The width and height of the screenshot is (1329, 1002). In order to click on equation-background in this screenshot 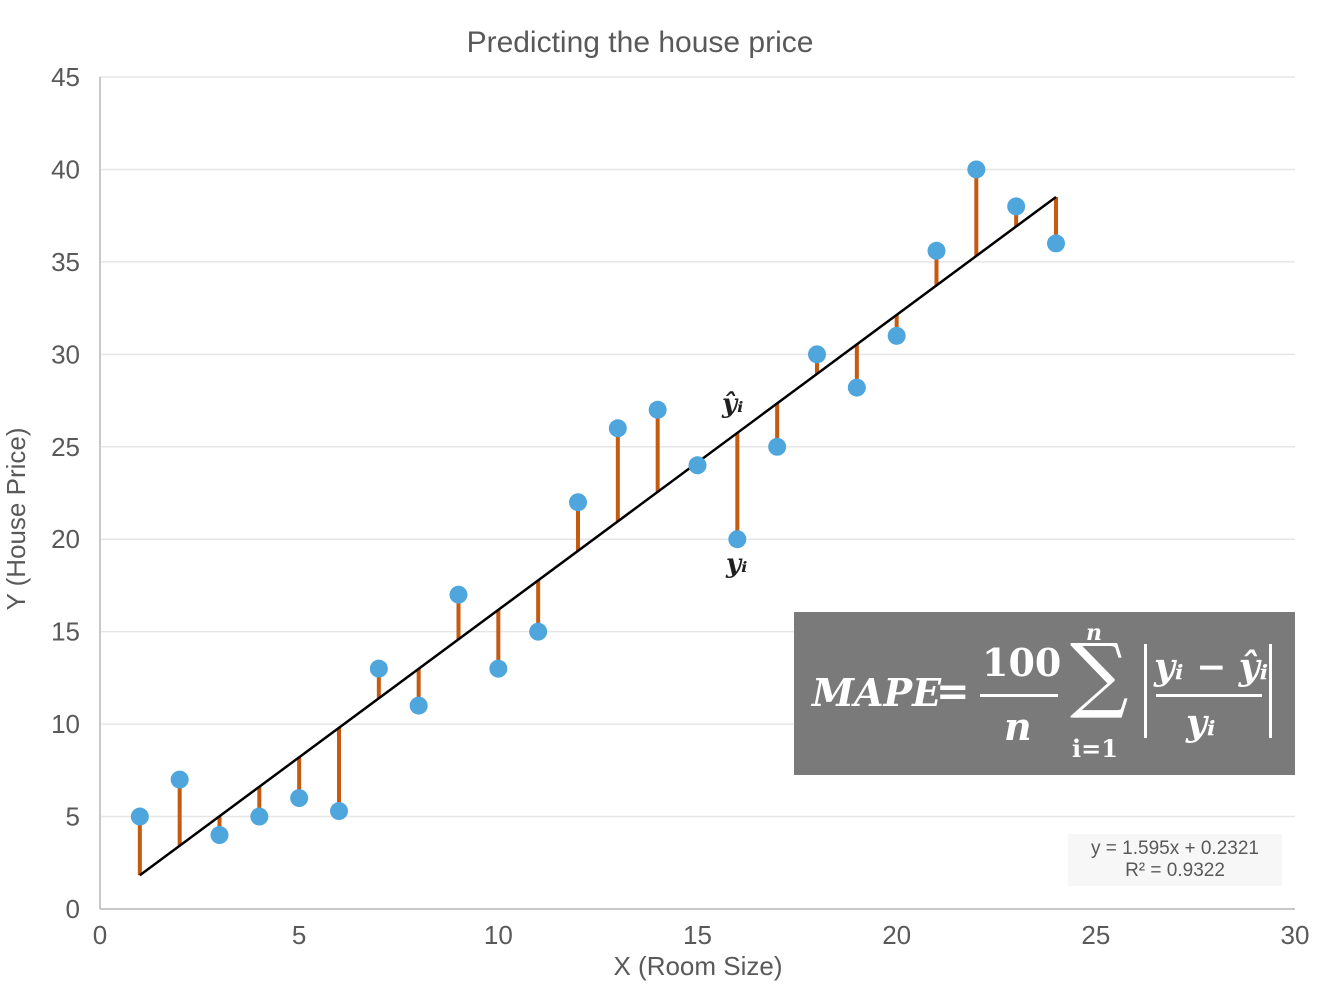, I will do `click(1175, 860)`.